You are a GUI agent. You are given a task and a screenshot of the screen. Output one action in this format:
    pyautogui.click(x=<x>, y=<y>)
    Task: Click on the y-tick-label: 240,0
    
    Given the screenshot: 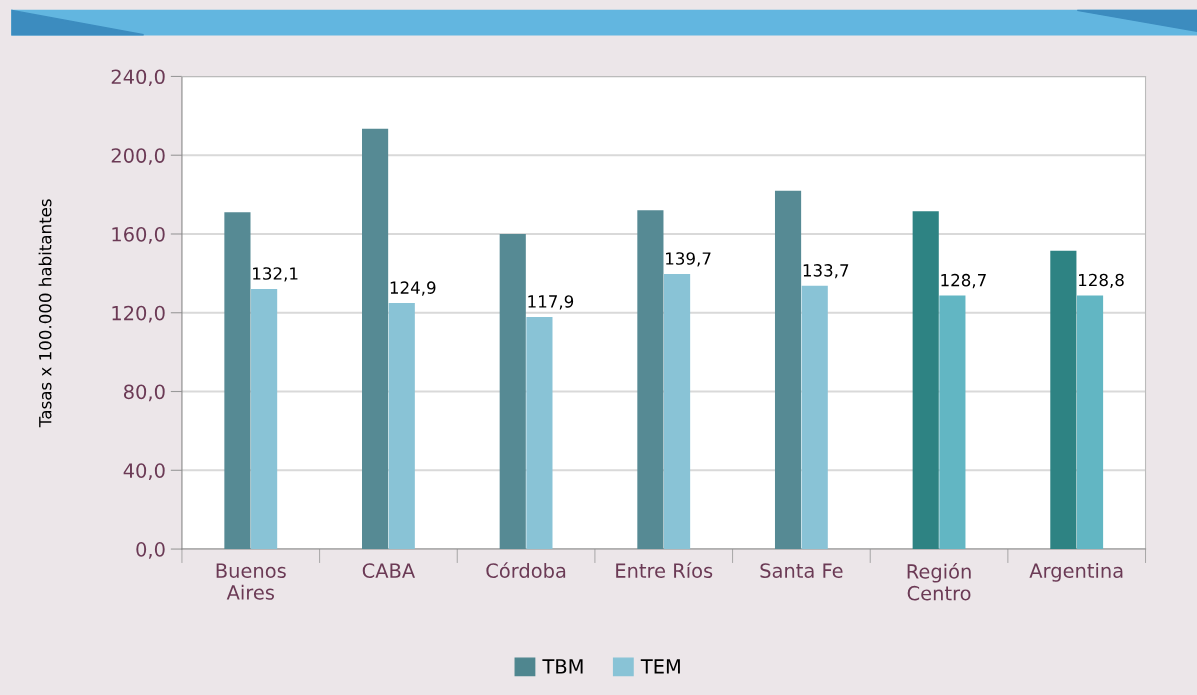 What is the action you would take?
    pyautogui.click(x=138, y=78)
    